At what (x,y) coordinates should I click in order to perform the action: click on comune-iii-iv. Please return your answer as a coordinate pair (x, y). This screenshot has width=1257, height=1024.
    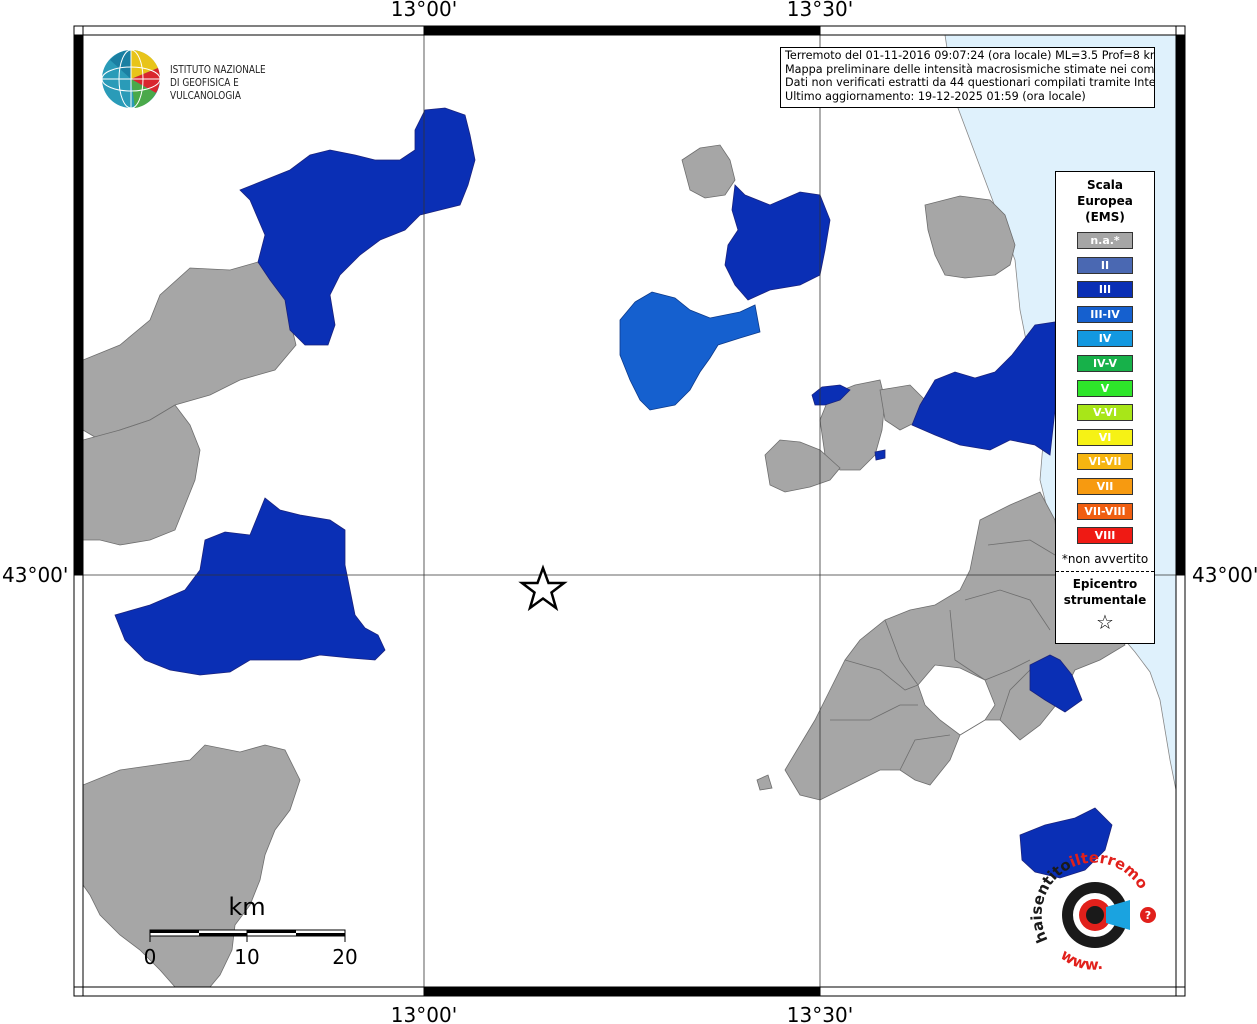
    Looking at the image, I should click on (690, 351).